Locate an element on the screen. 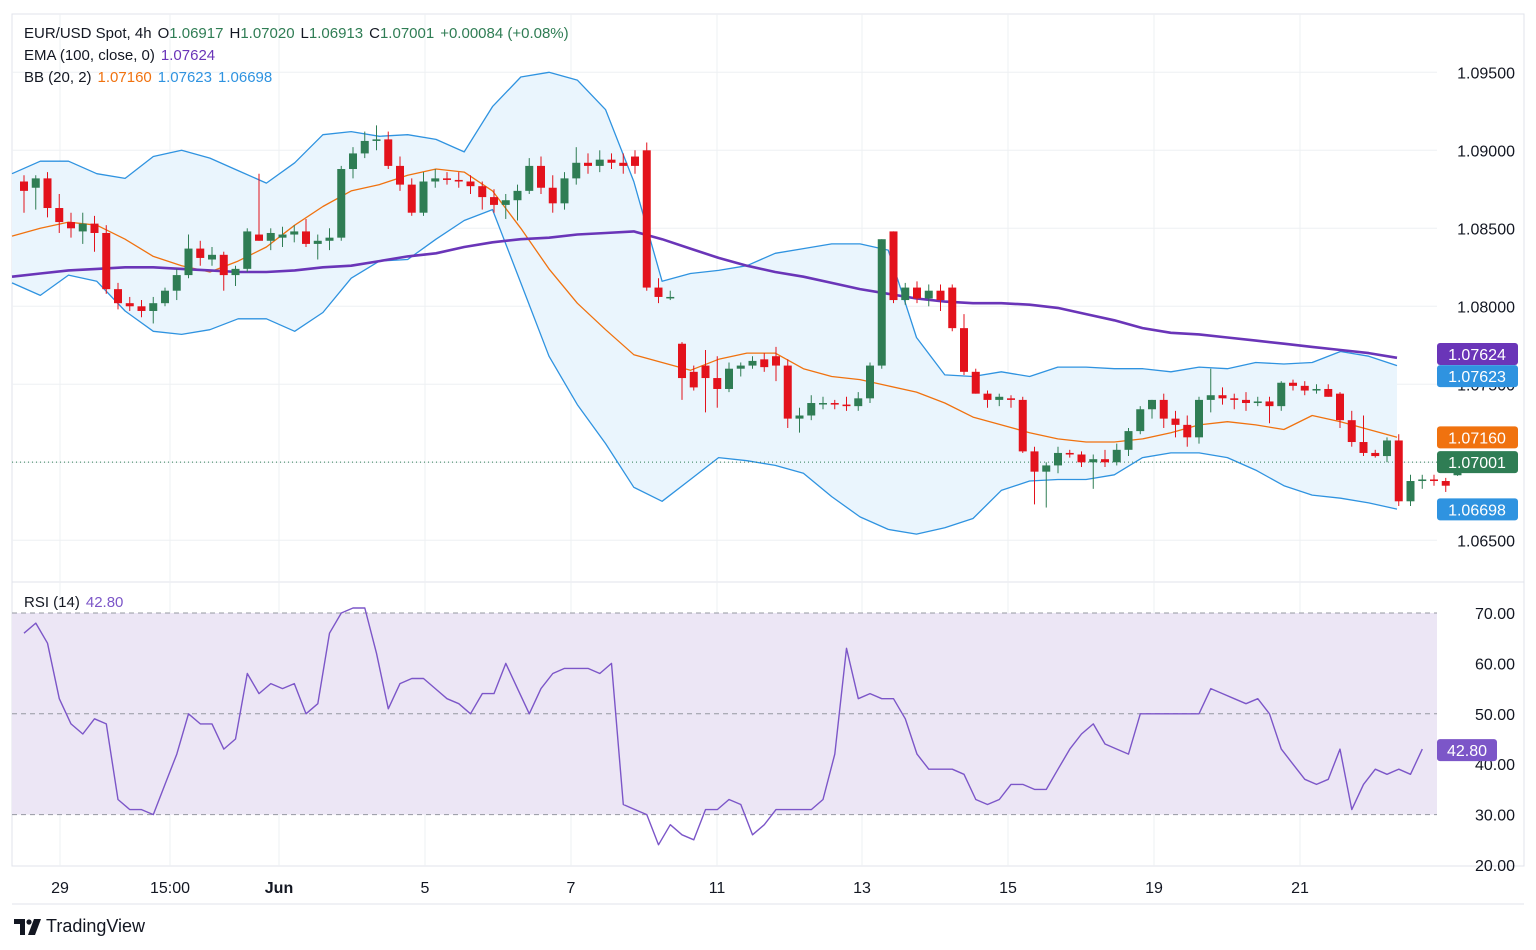  bb-basis-value: 1.07160 is located at coordinates (124, 77).